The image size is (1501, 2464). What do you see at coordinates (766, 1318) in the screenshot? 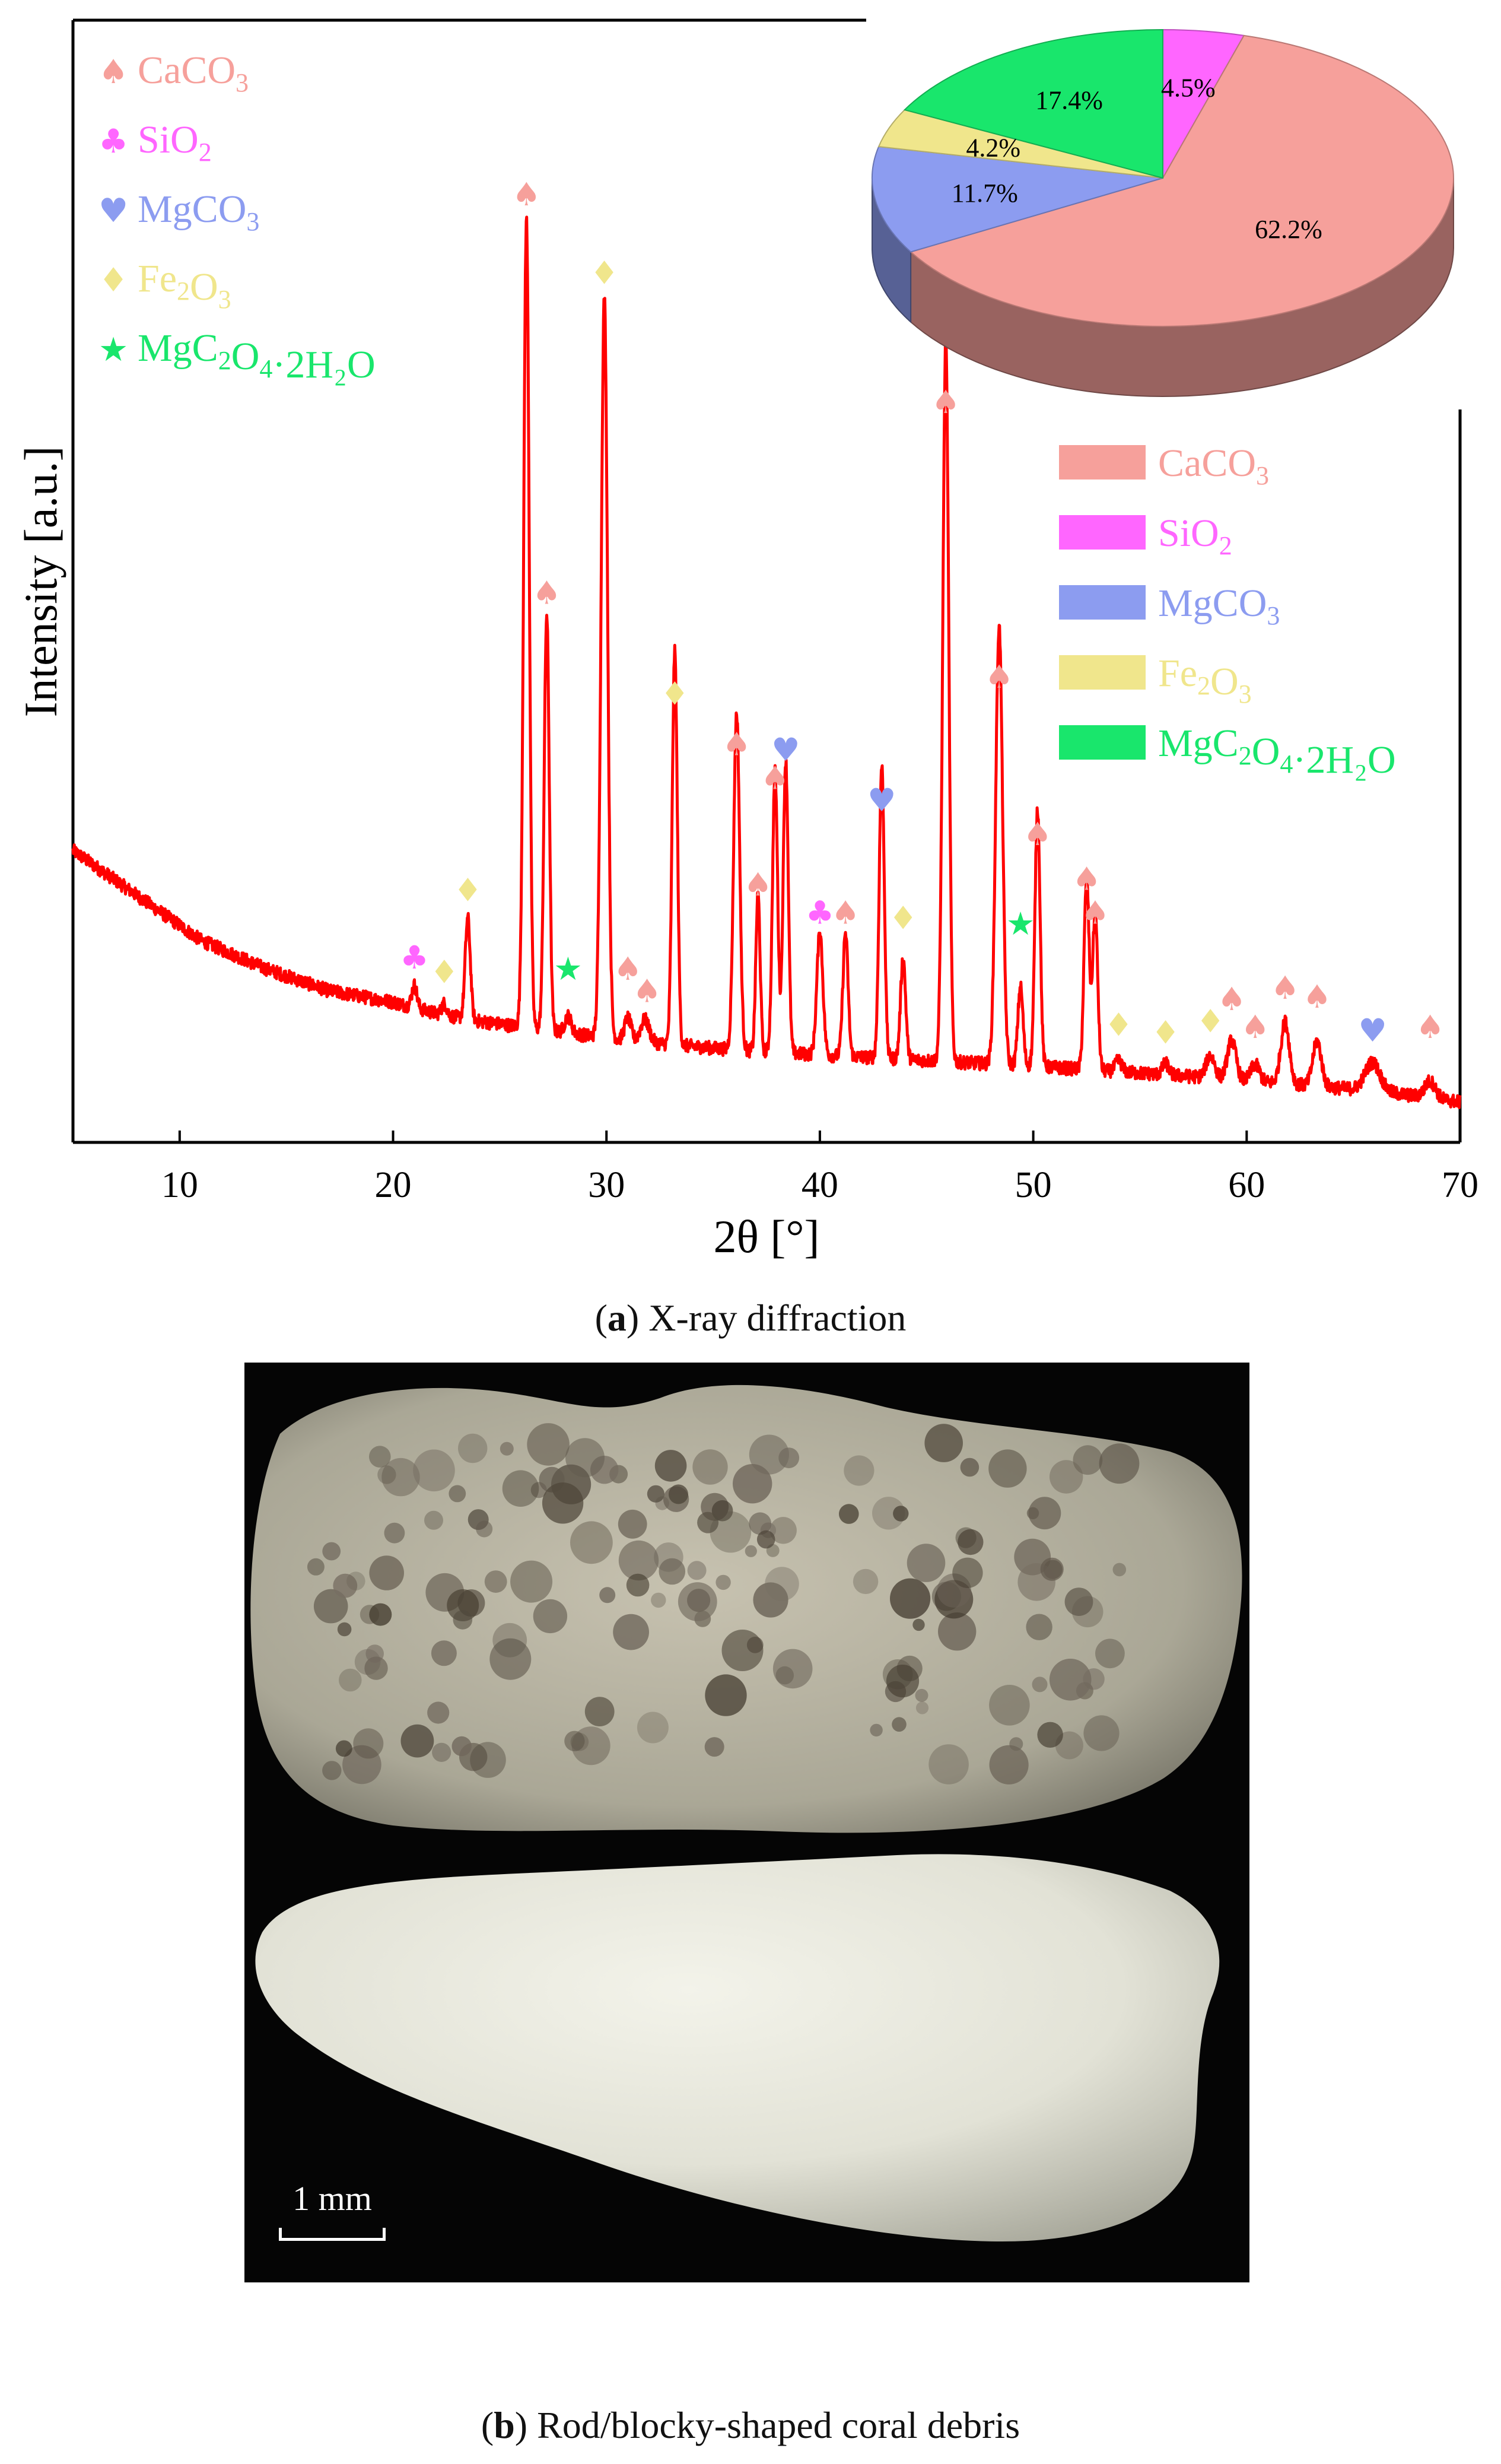
I see `caption-a-text: ) X-ray diffraction` at bounding box center [766, 1318].